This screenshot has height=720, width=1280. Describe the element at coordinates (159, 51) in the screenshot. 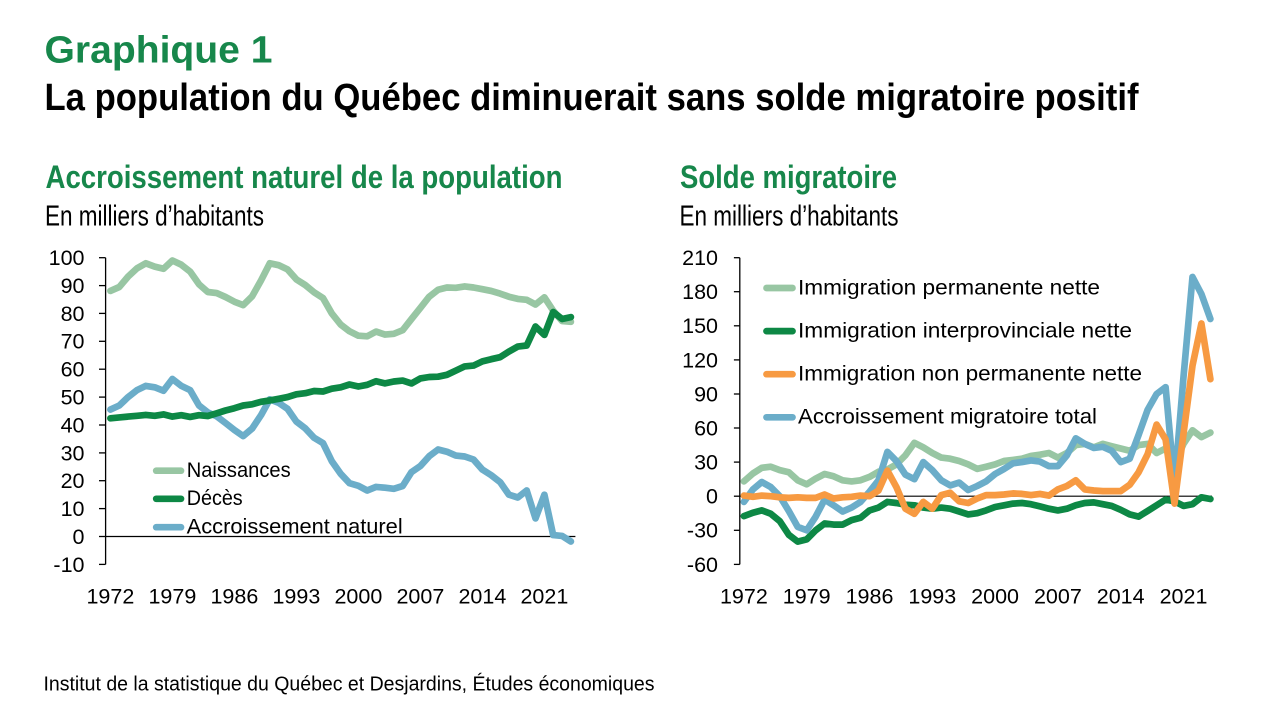

I see `svg-text: Graphique 1` at that location.